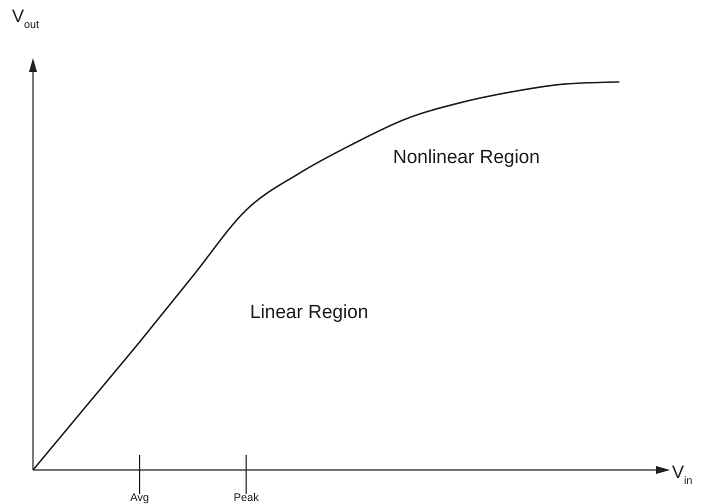 The height and width of the screenshot is (504, 720). What do you see at coordinates (139, 498) in the screenshot?
I see `x-tick-label: Avg` at bounding box center [139, 498].